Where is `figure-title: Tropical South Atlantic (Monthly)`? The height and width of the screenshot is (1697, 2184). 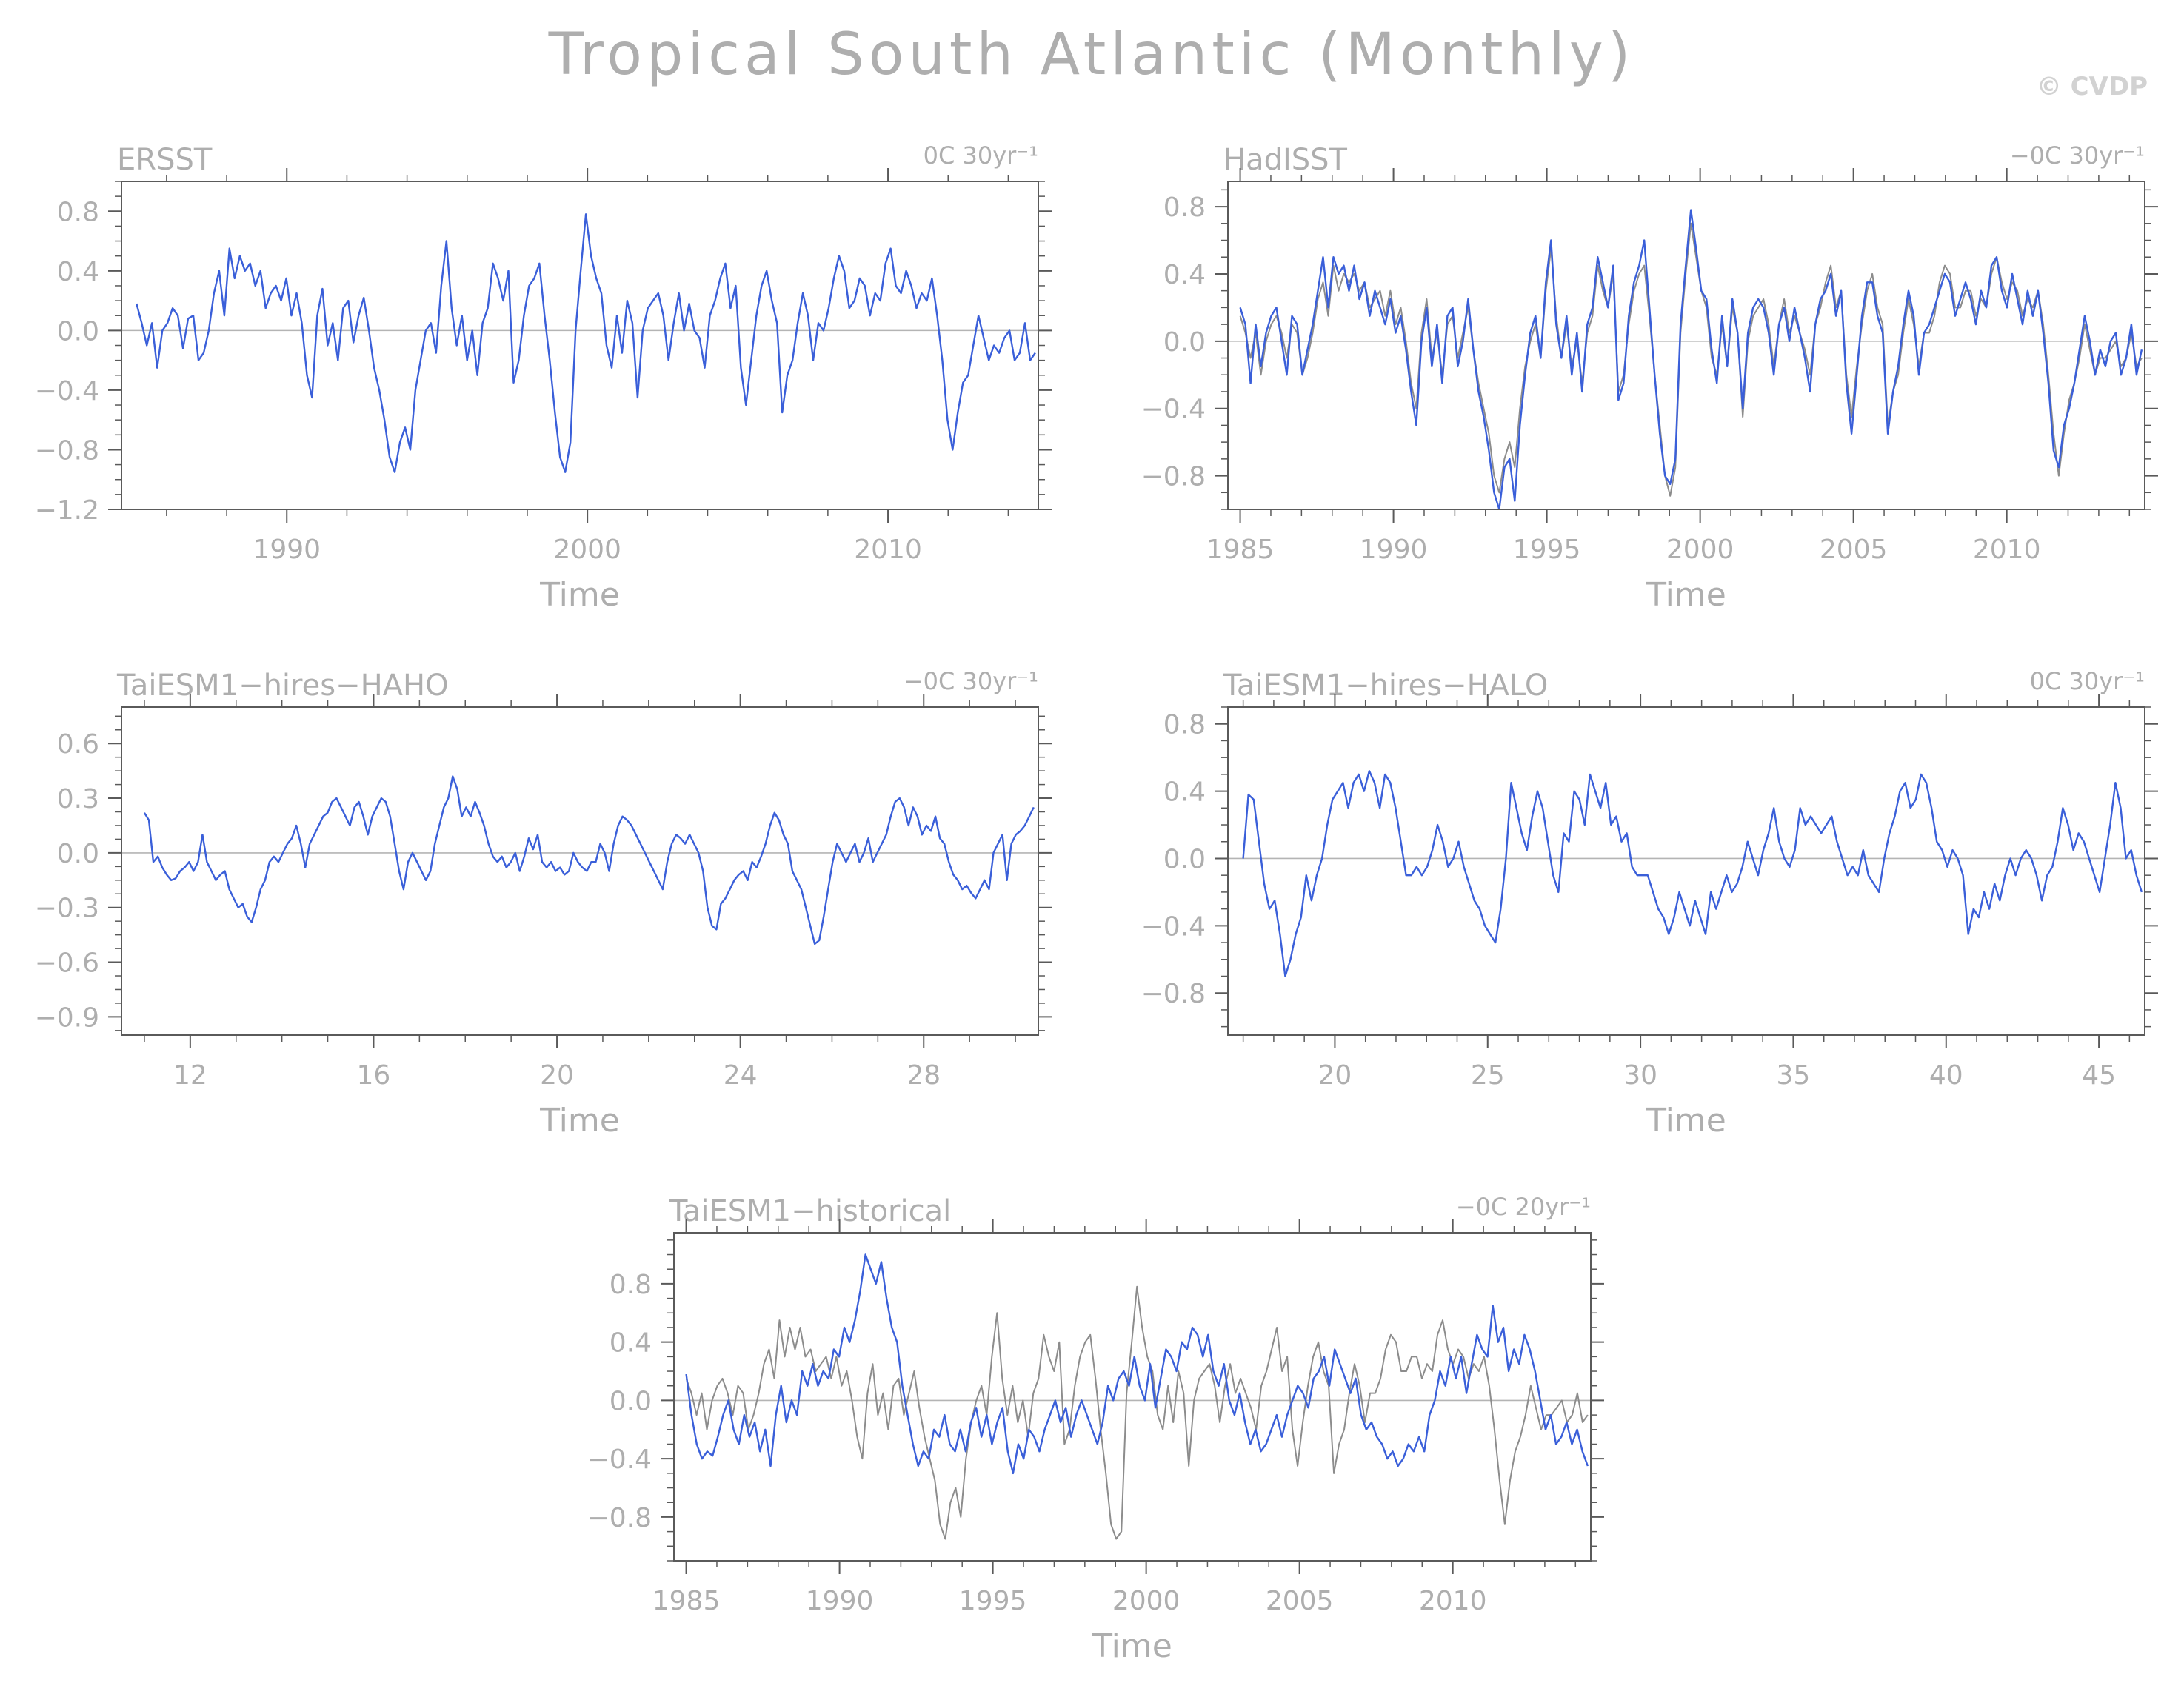
figure-title: Tropical South Atlantic (Monthly) is located at coordinates (1091, 54).